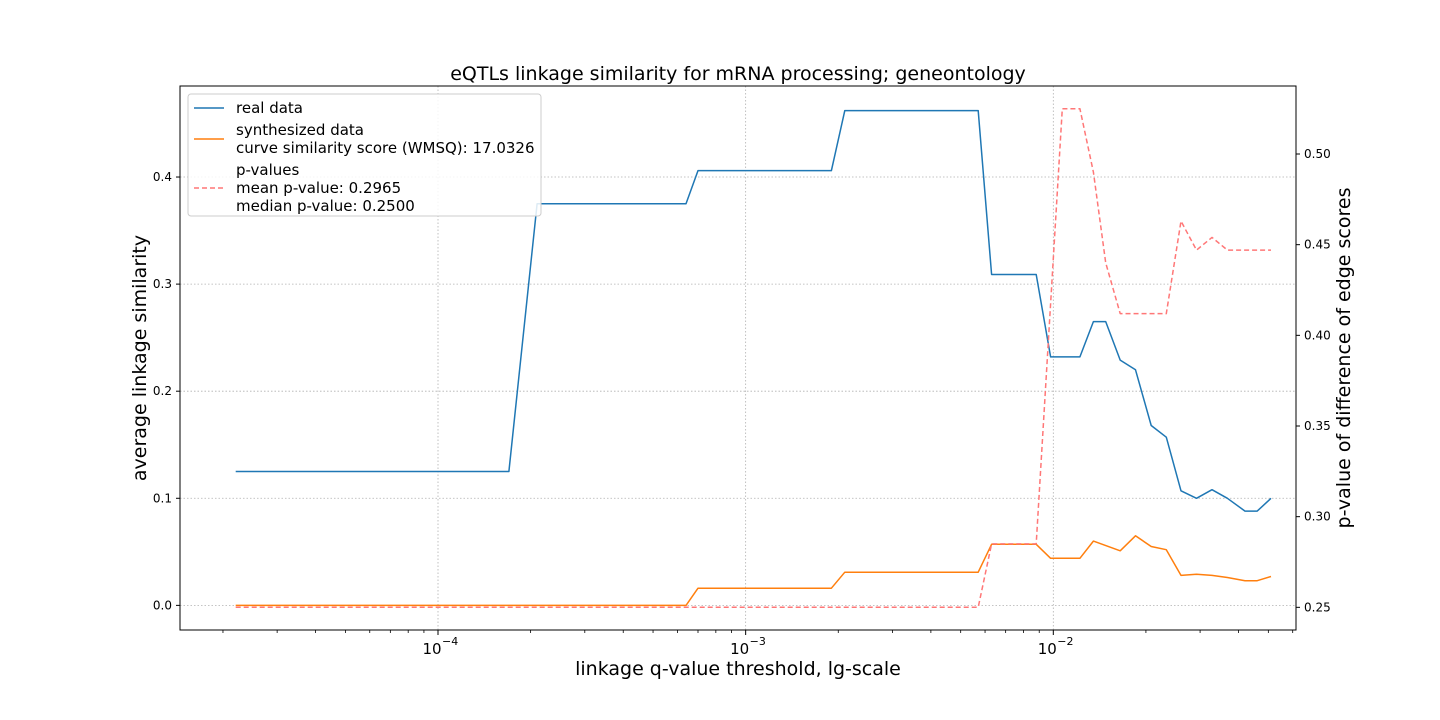 Image resolution: width=1440 pixels, height=720 pixels. Describe the element at coordinates (162, 605) in the screenshot. I see `y-tick-label: 0.0` at that location.